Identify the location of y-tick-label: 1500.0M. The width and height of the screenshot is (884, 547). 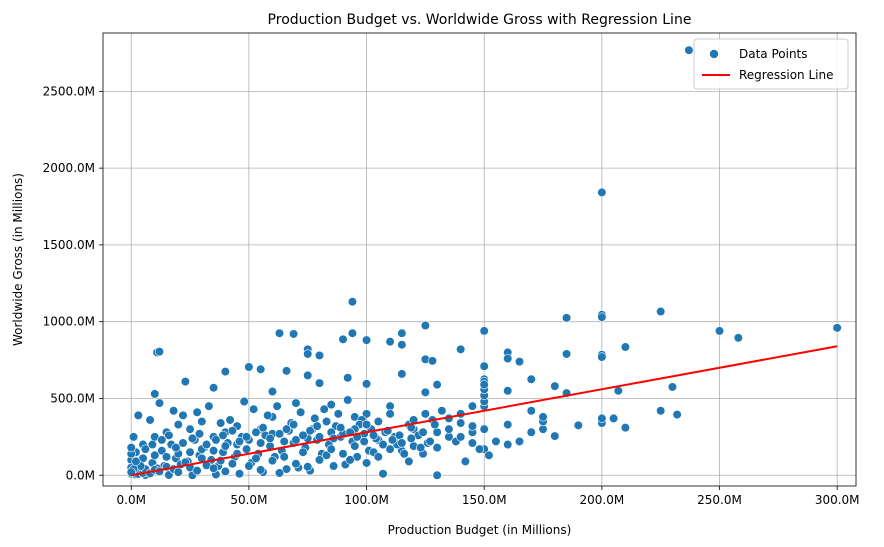
(69, 245).